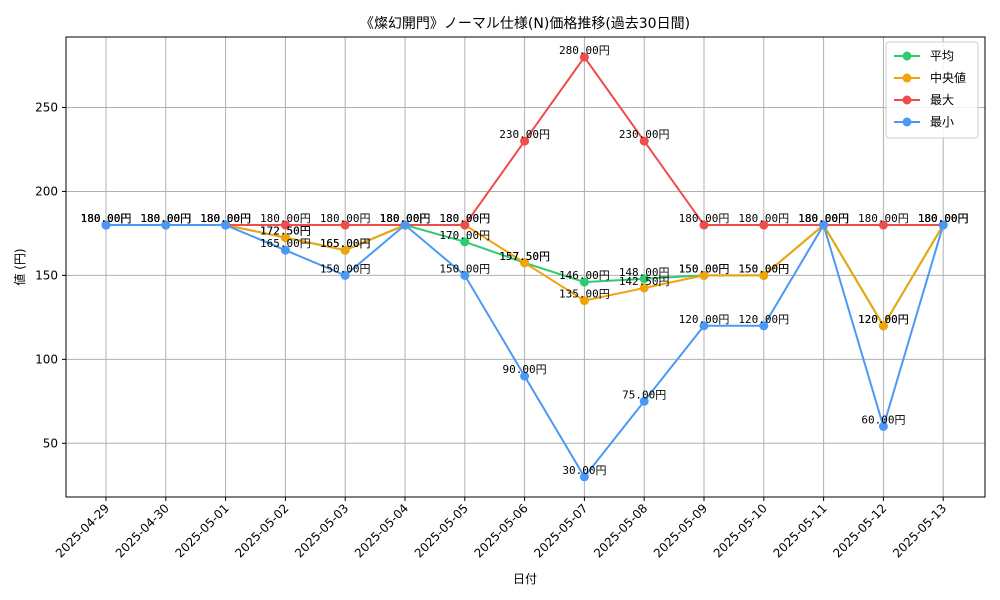 The height and width of the screenshot is (600, 1000). I want to click on data-label: 142.50円, so click(644, 281).